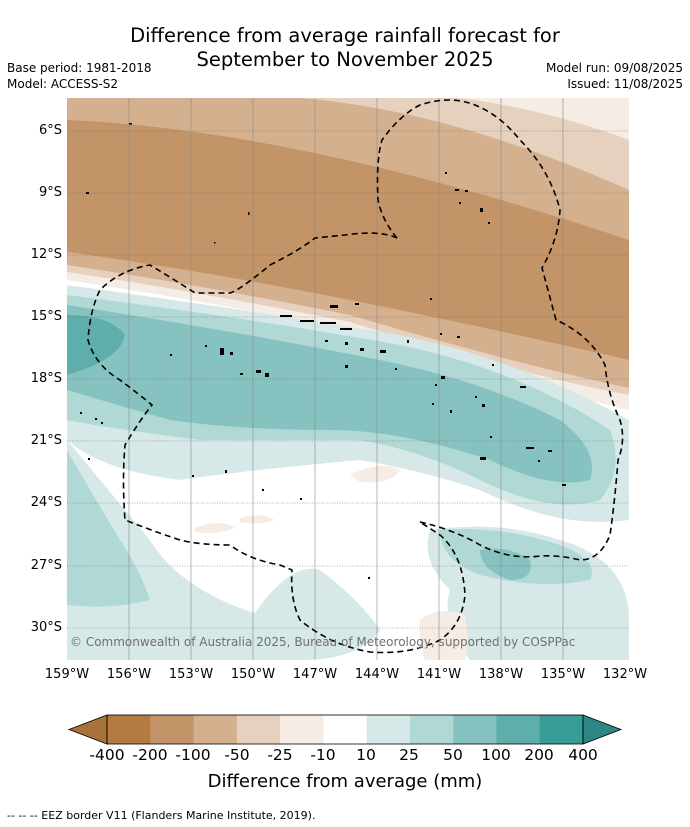 Image resolution: width=690 pixels, height=827 pixels. I want to click on colorbar-cells, so click(345, 729).